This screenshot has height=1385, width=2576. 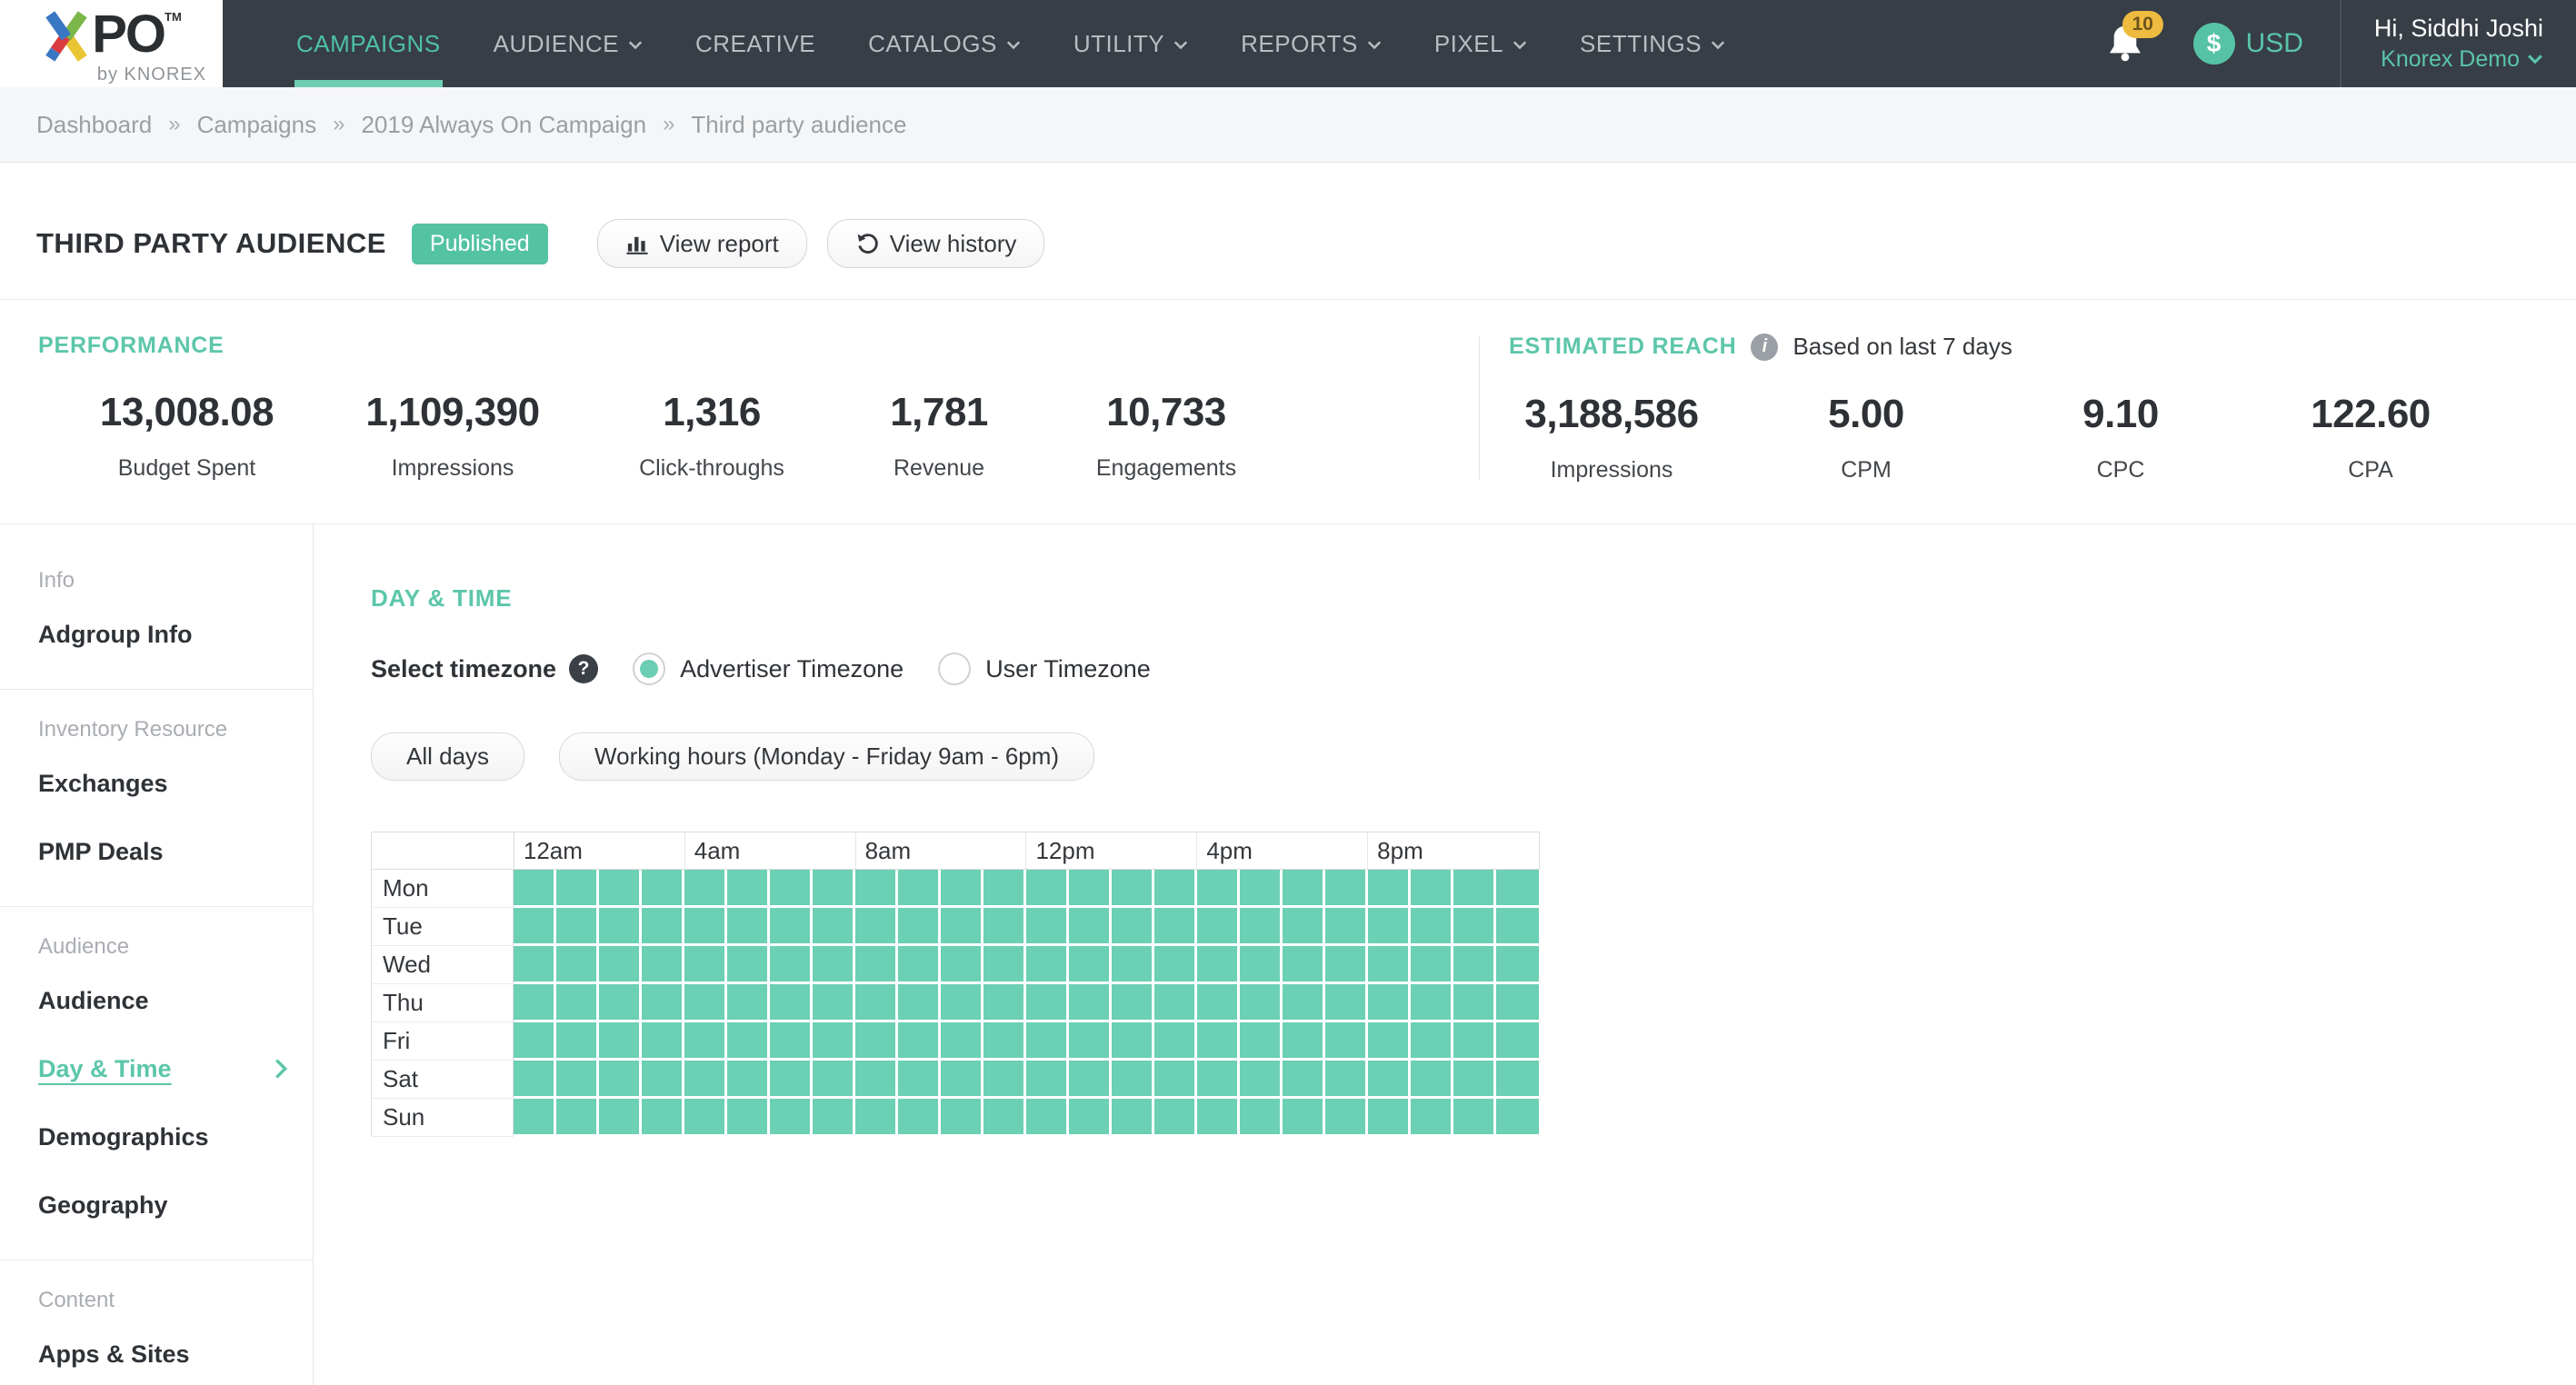 I want to click on radio-user-timezone: User Timezone, so click(x=1044, y=669).